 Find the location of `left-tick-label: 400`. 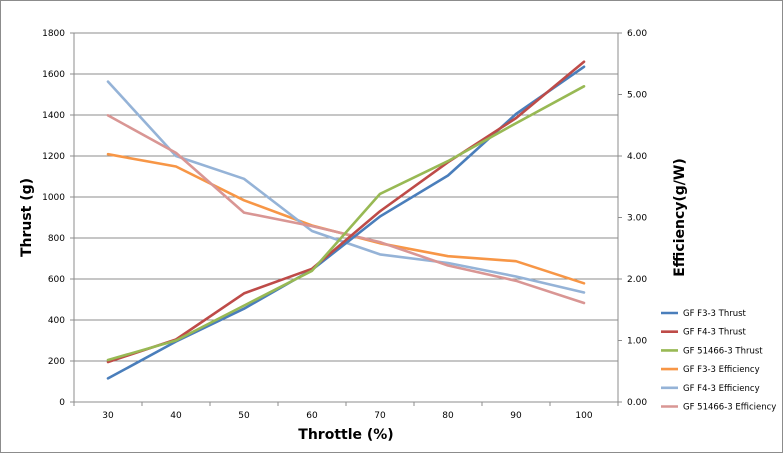

left-tick-label: 400 is located at coordinates (56, 321).